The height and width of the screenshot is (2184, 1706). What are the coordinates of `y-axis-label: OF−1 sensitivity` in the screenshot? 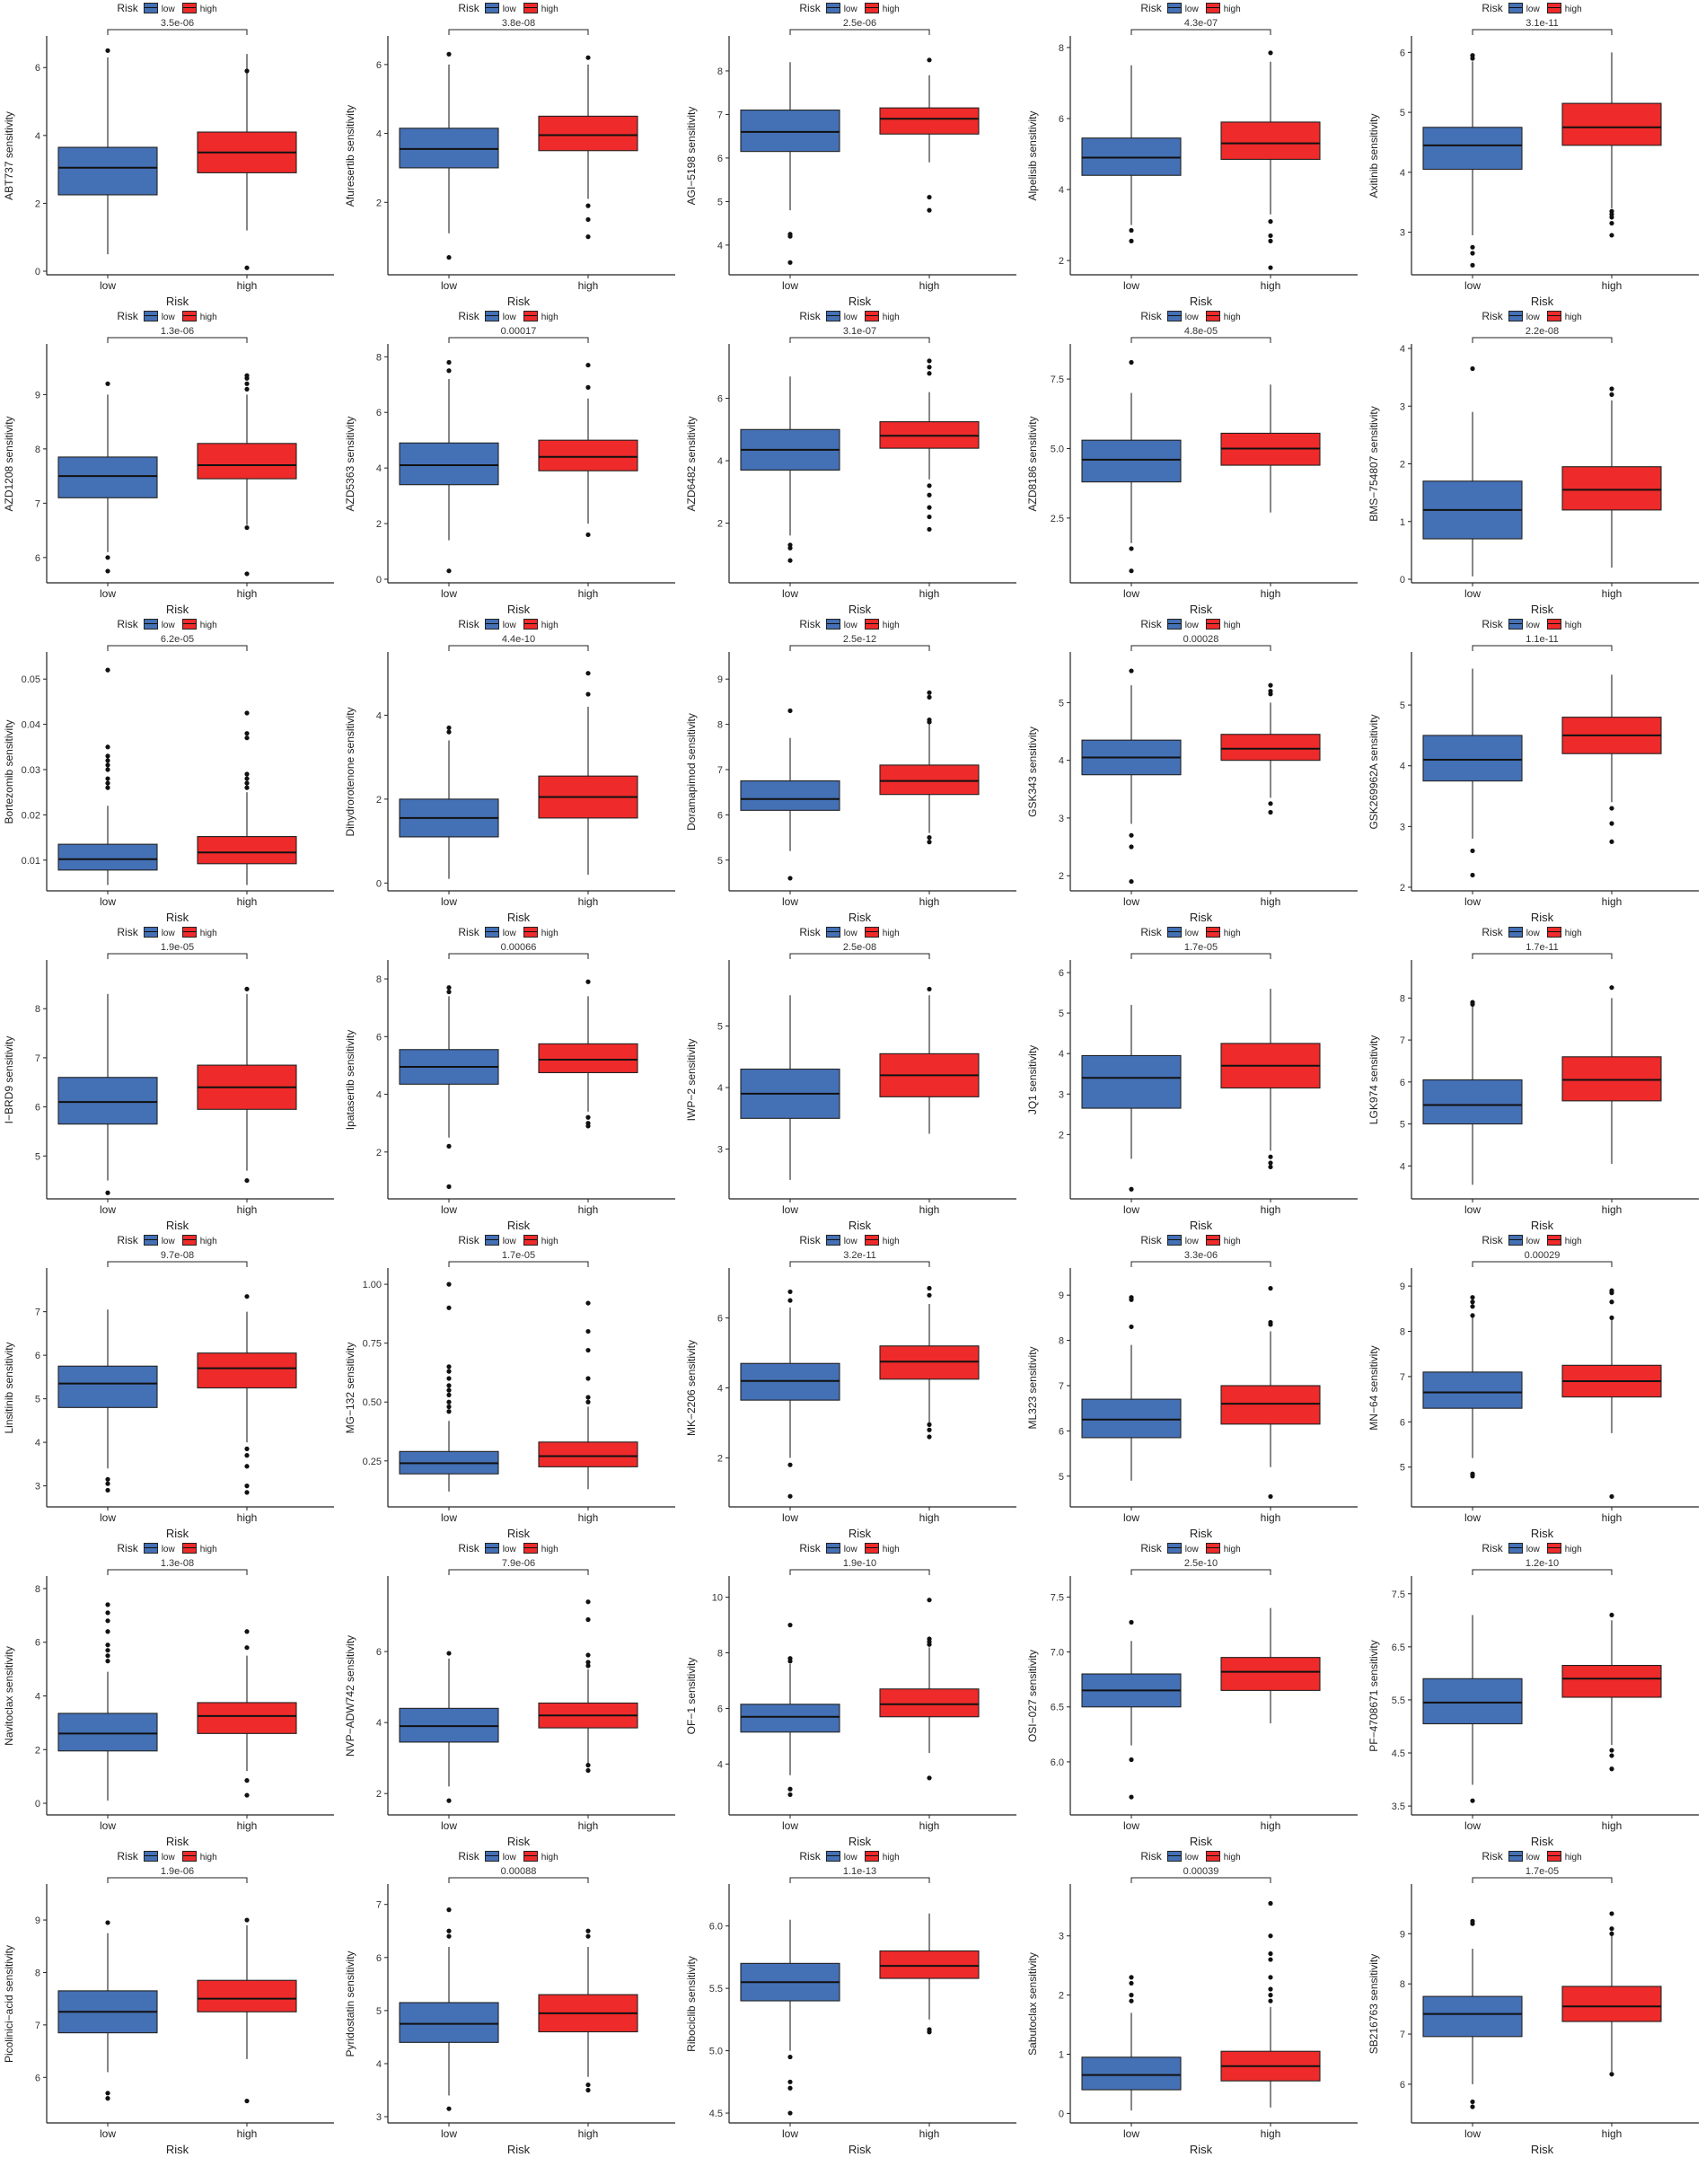 It's located at (692, 1696).